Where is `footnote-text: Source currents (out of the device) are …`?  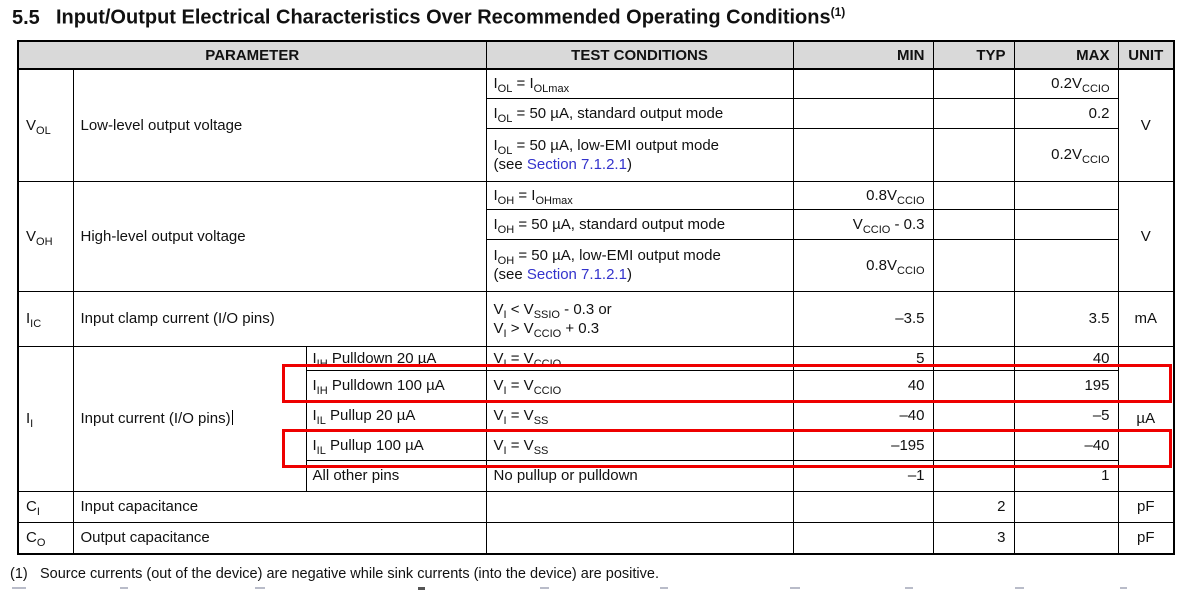
footnote-text: Source currents (out of the device) are … is located at coordinates (349, 574).